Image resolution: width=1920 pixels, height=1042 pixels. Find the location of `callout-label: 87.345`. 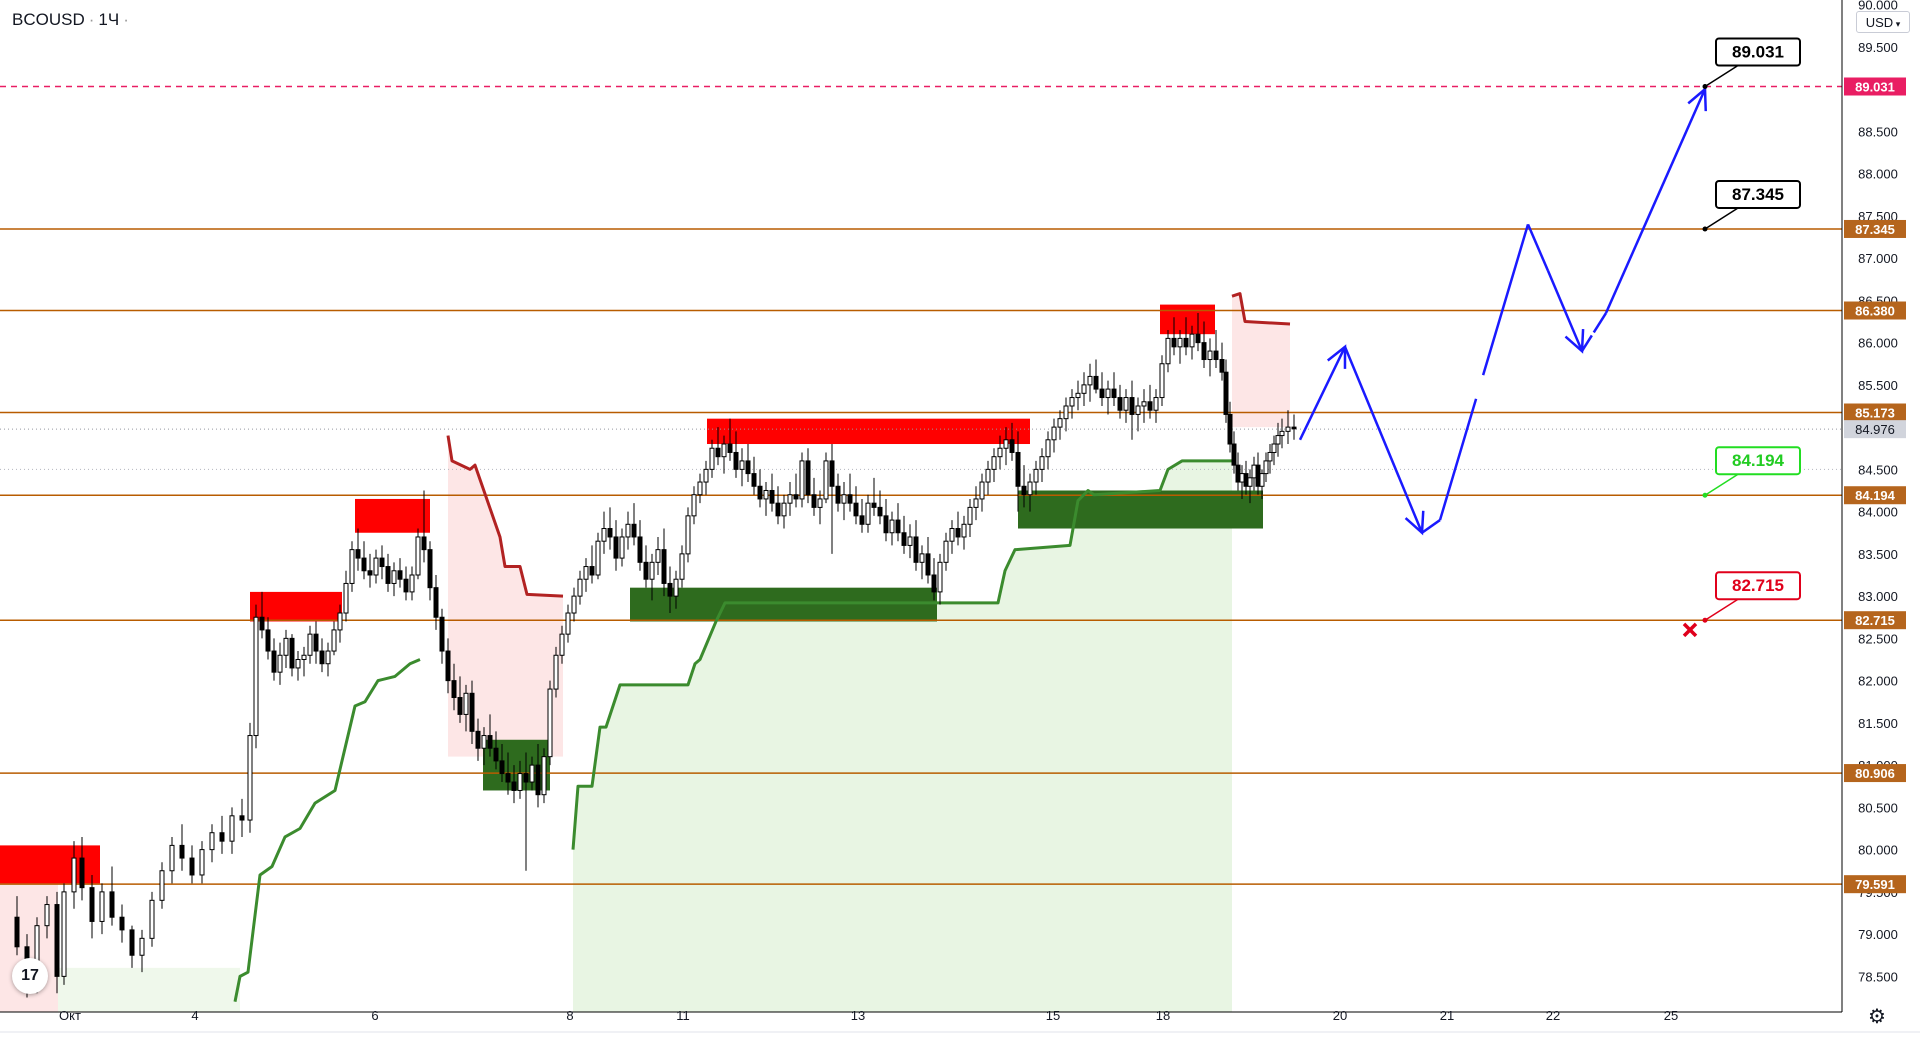

callout-label: 87.345 is located at coordinates (1758, 194).